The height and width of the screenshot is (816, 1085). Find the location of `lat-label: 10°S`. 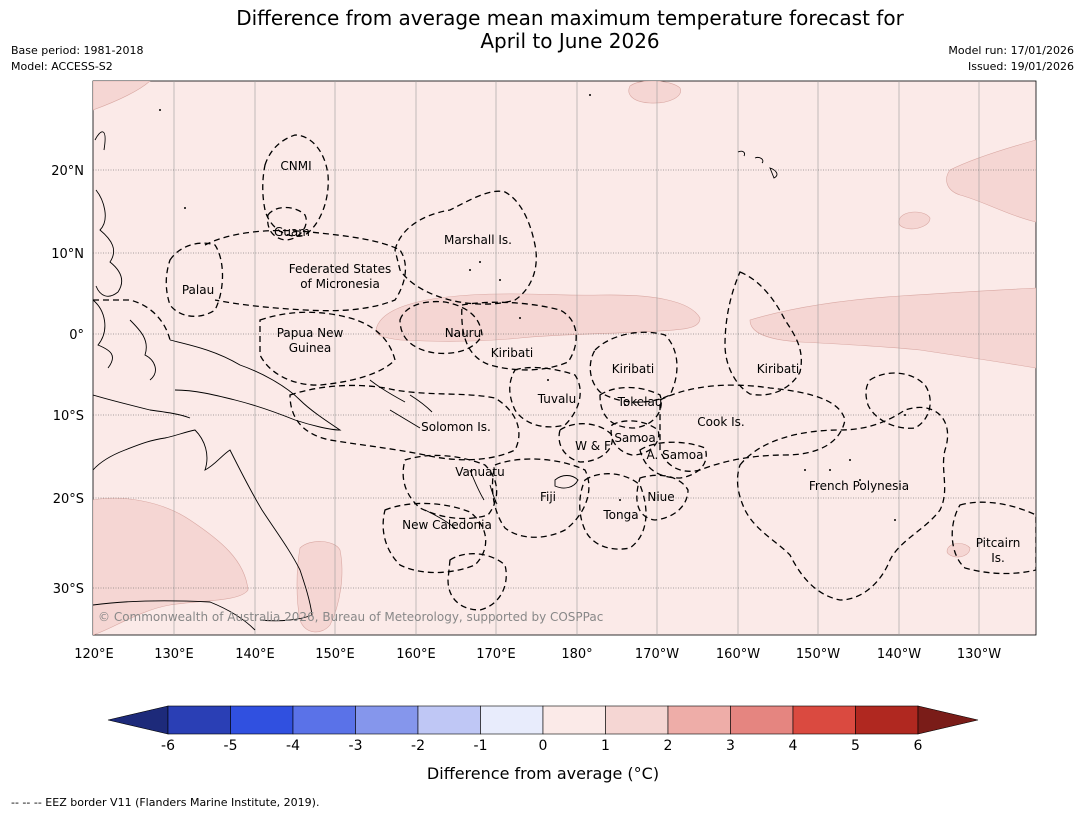

lat-label: 10°S is located at coordinates (68, 416).